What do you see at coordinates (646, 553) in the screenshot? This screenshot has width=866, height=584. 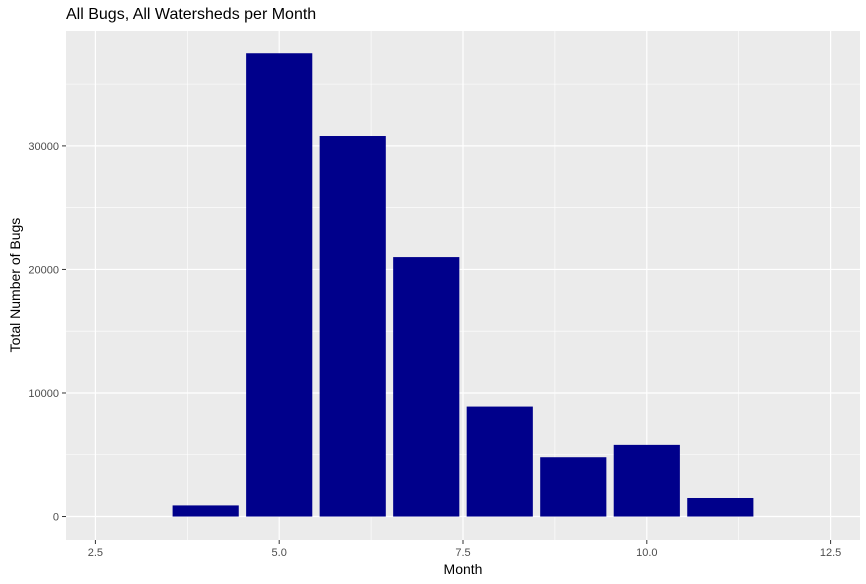 I see `x-tick-label: 10.0` at bounding box center [646, 553].